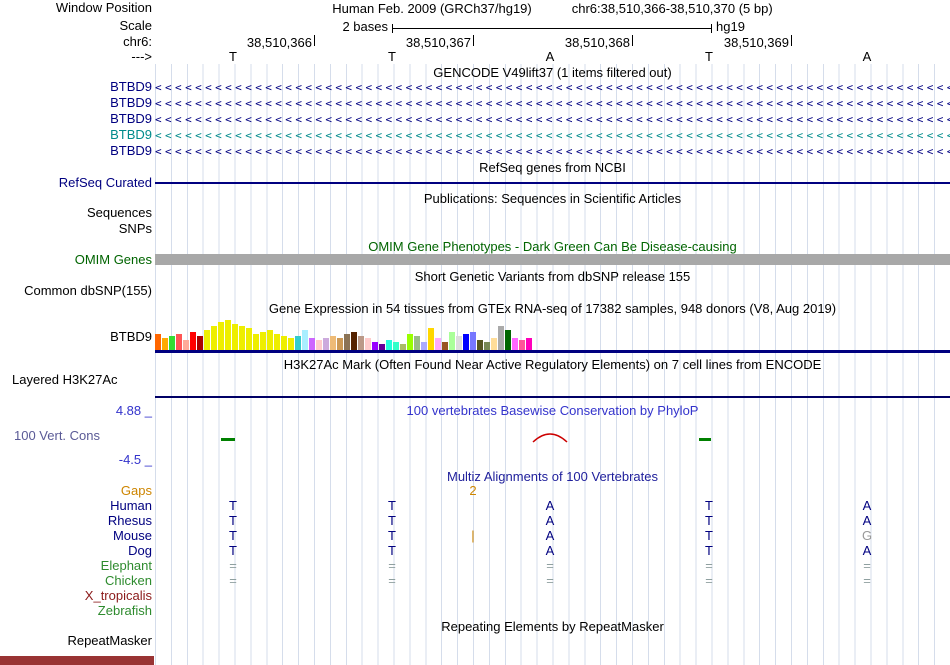  I want to click on track-title-repeatmasker: Repeating Elements by RepeatMasker, so click(552, 626).